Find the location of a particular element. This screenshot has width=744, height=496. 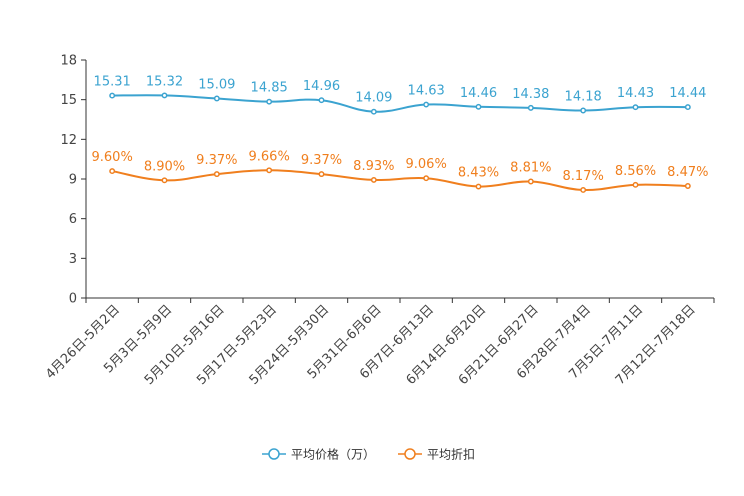

y-tick-label: 3 is located at coordinates (73, 259).